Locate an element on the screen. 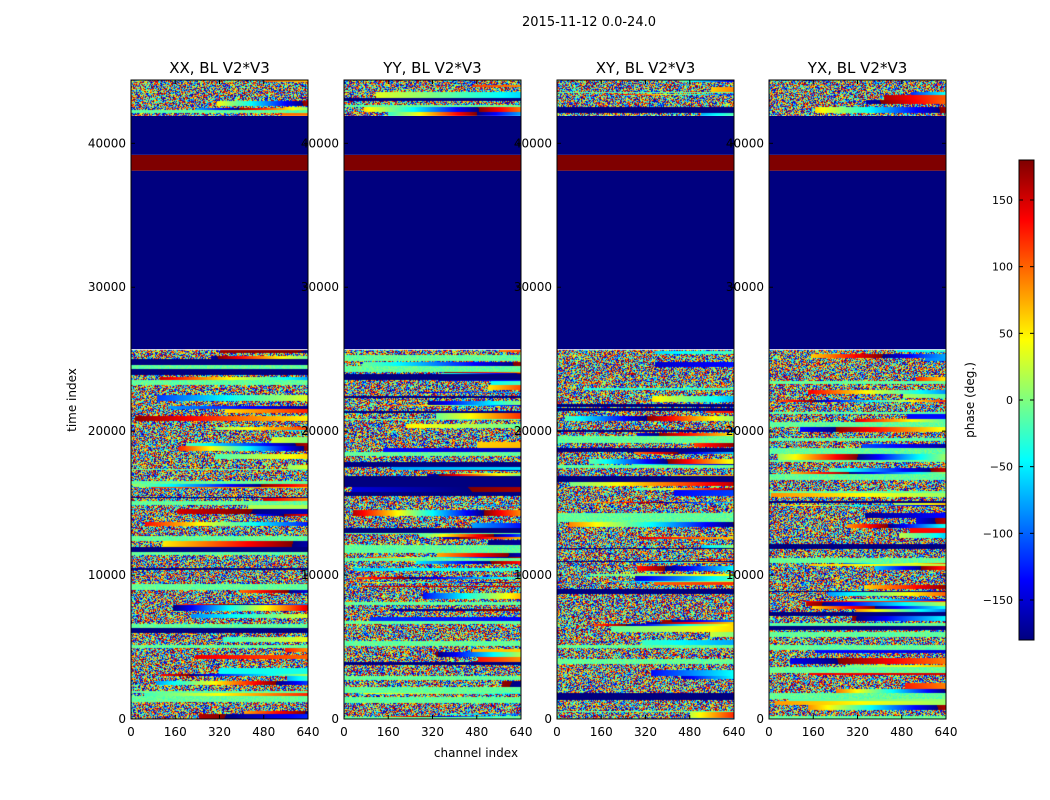 Image resolution: width=1050 pixels, height=800 pixels. x-tick-label-xx-1: 160 is located at coordinates (175, 732).